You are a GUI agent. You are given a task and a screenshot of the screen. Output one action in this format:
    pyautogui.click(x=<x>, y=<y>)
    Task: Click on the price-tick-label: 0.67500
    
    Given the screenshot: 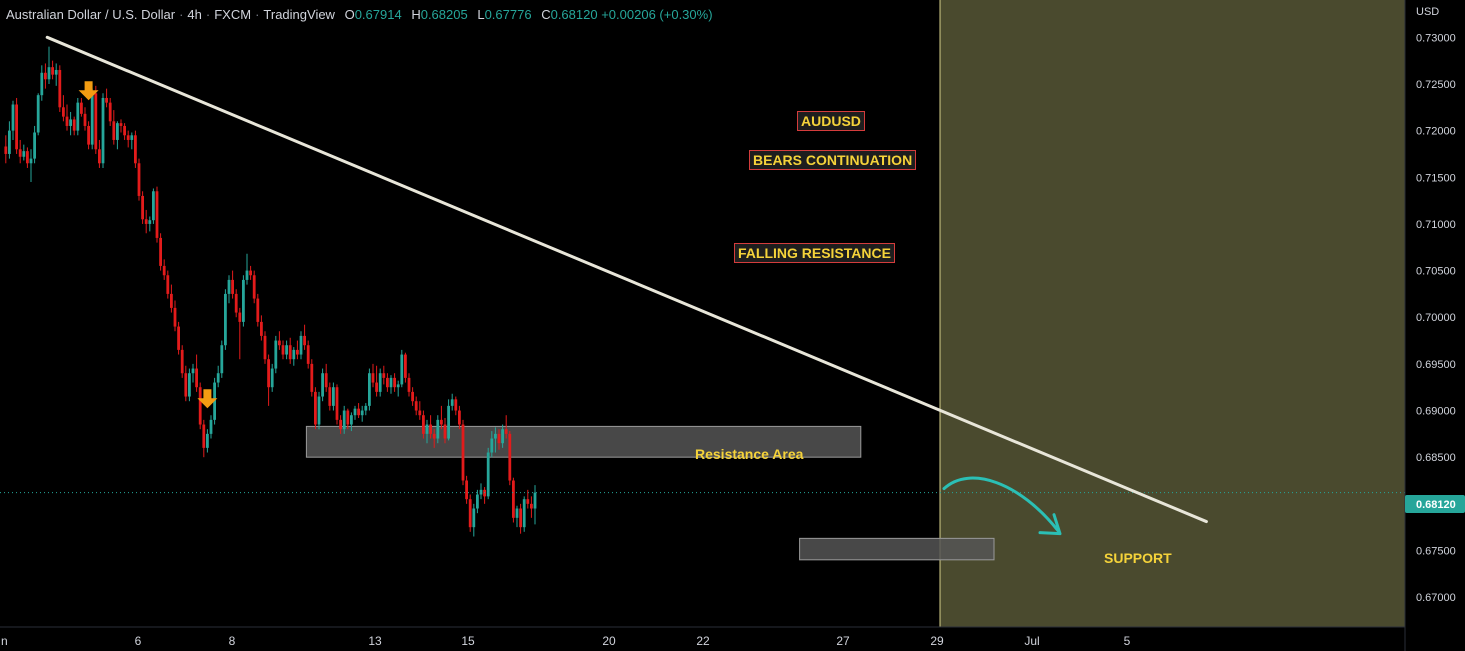 What is the action you would take?
    pyautogui.click(x=1436, y=551)
    